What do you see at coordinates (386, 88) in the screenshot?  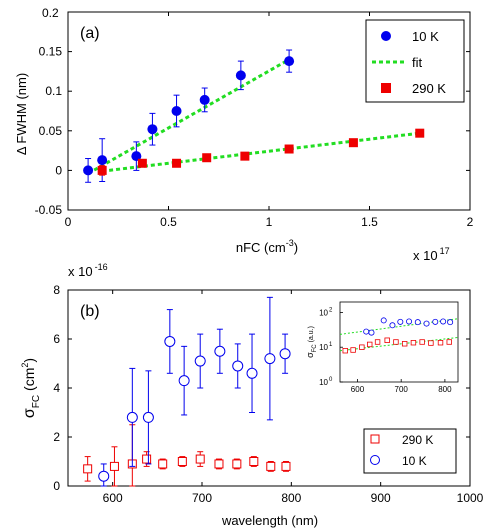 I see `legend-290k-marker` at bounding box center [386, 88].